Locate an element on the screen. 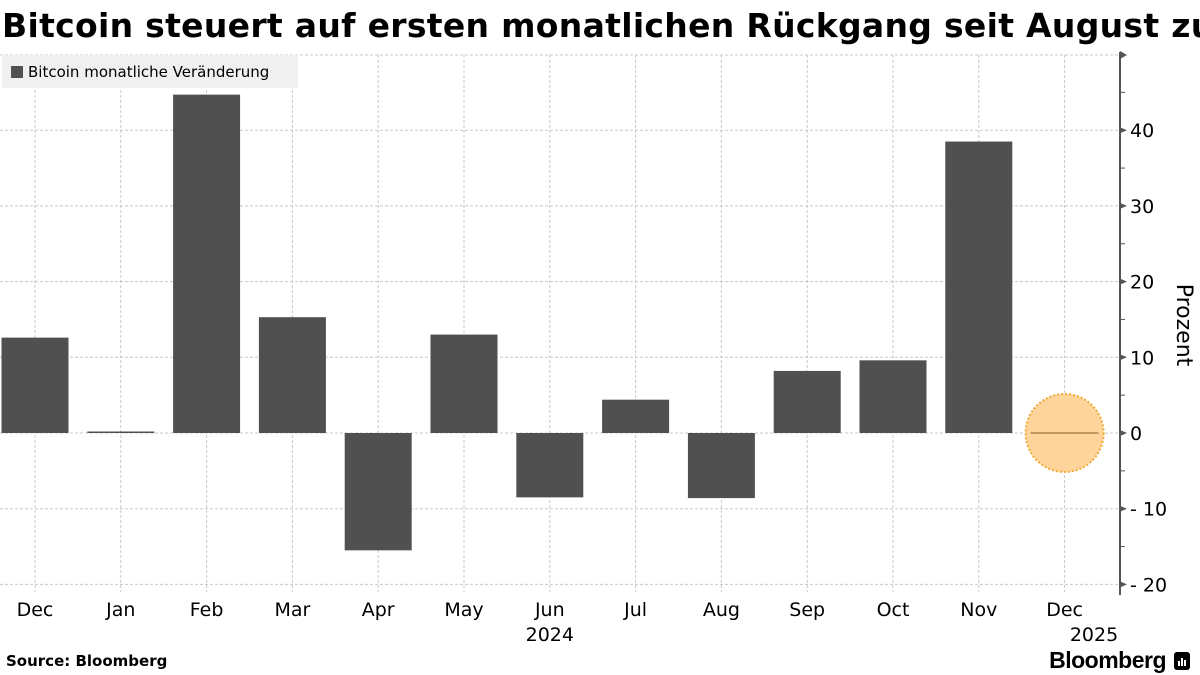  source-note: Source: Bloomberg is located at coordinates (87, 661).